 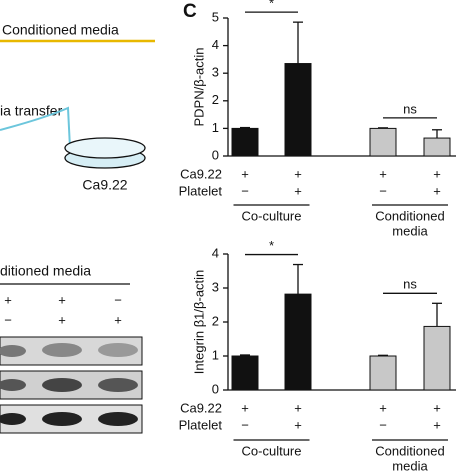 I want to click on transfer-label: ia transfer, so click(x=31, y=111).